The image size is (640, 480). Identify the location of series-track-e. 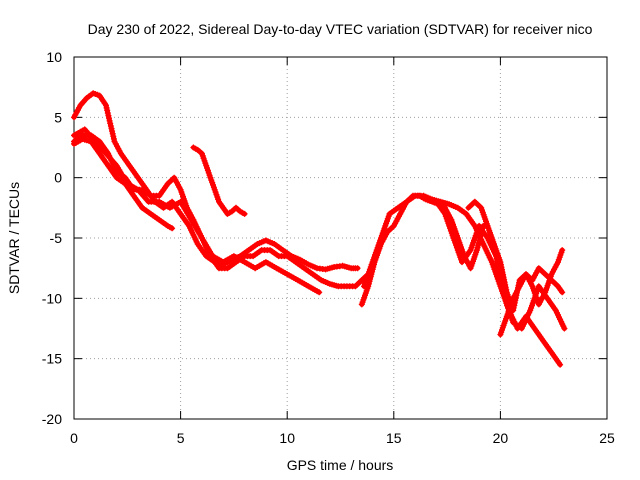
(219, 180).